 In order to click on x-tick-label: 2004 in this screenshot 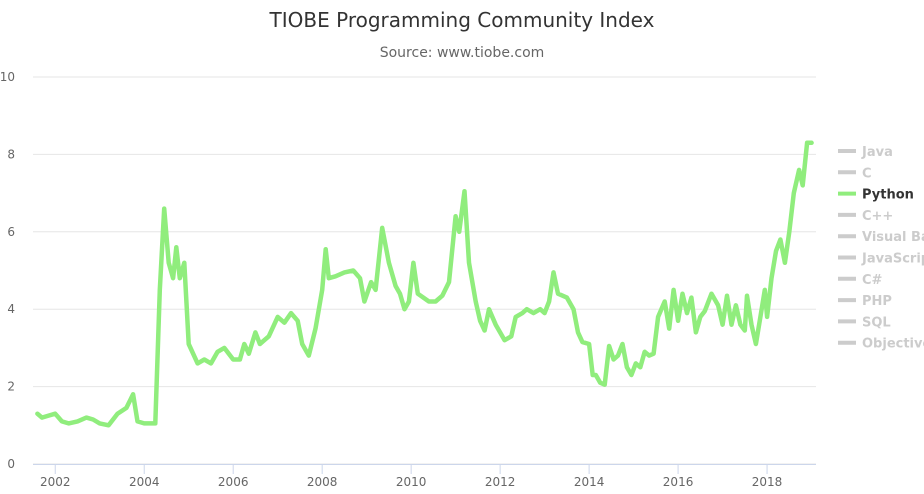, I will do `click(144, 482)`.